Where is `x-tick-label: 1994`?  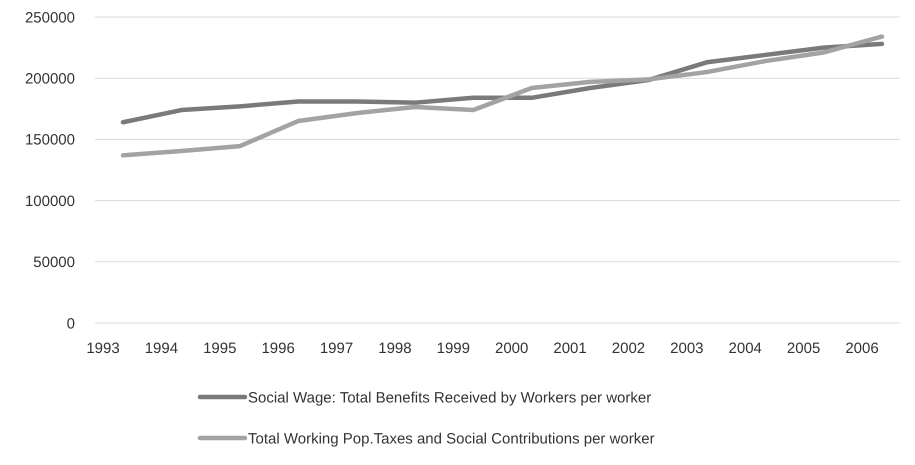
x-tick-label: 1994 is located at coordinates (161, 348).